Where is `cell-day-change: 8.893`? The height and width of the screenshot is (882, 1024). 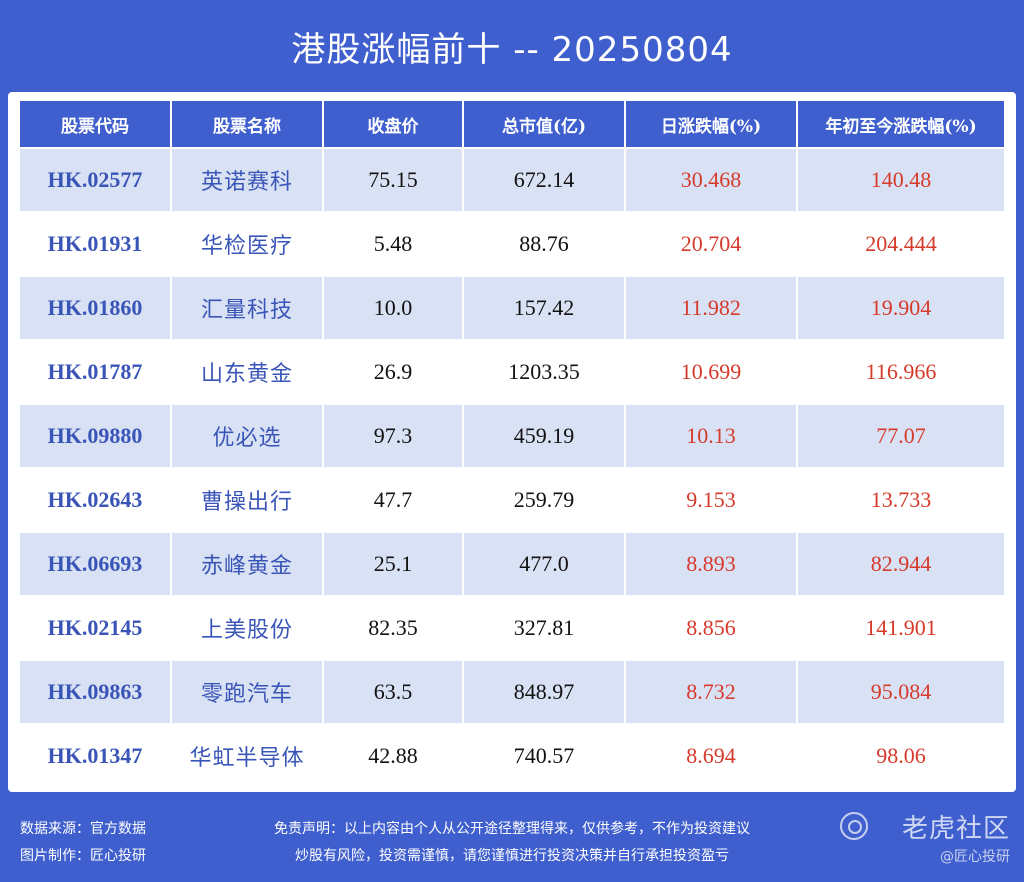 cell-day-change: 8.893 is located at coordinates (711, 564).